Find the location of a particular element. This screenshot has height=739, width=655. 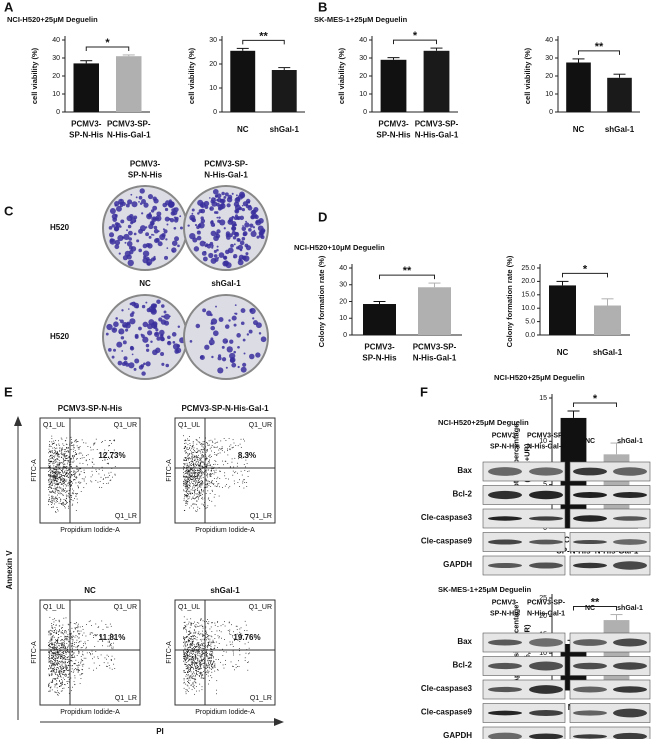

y-tick-label: 30 is located at coordinates (363, 58).